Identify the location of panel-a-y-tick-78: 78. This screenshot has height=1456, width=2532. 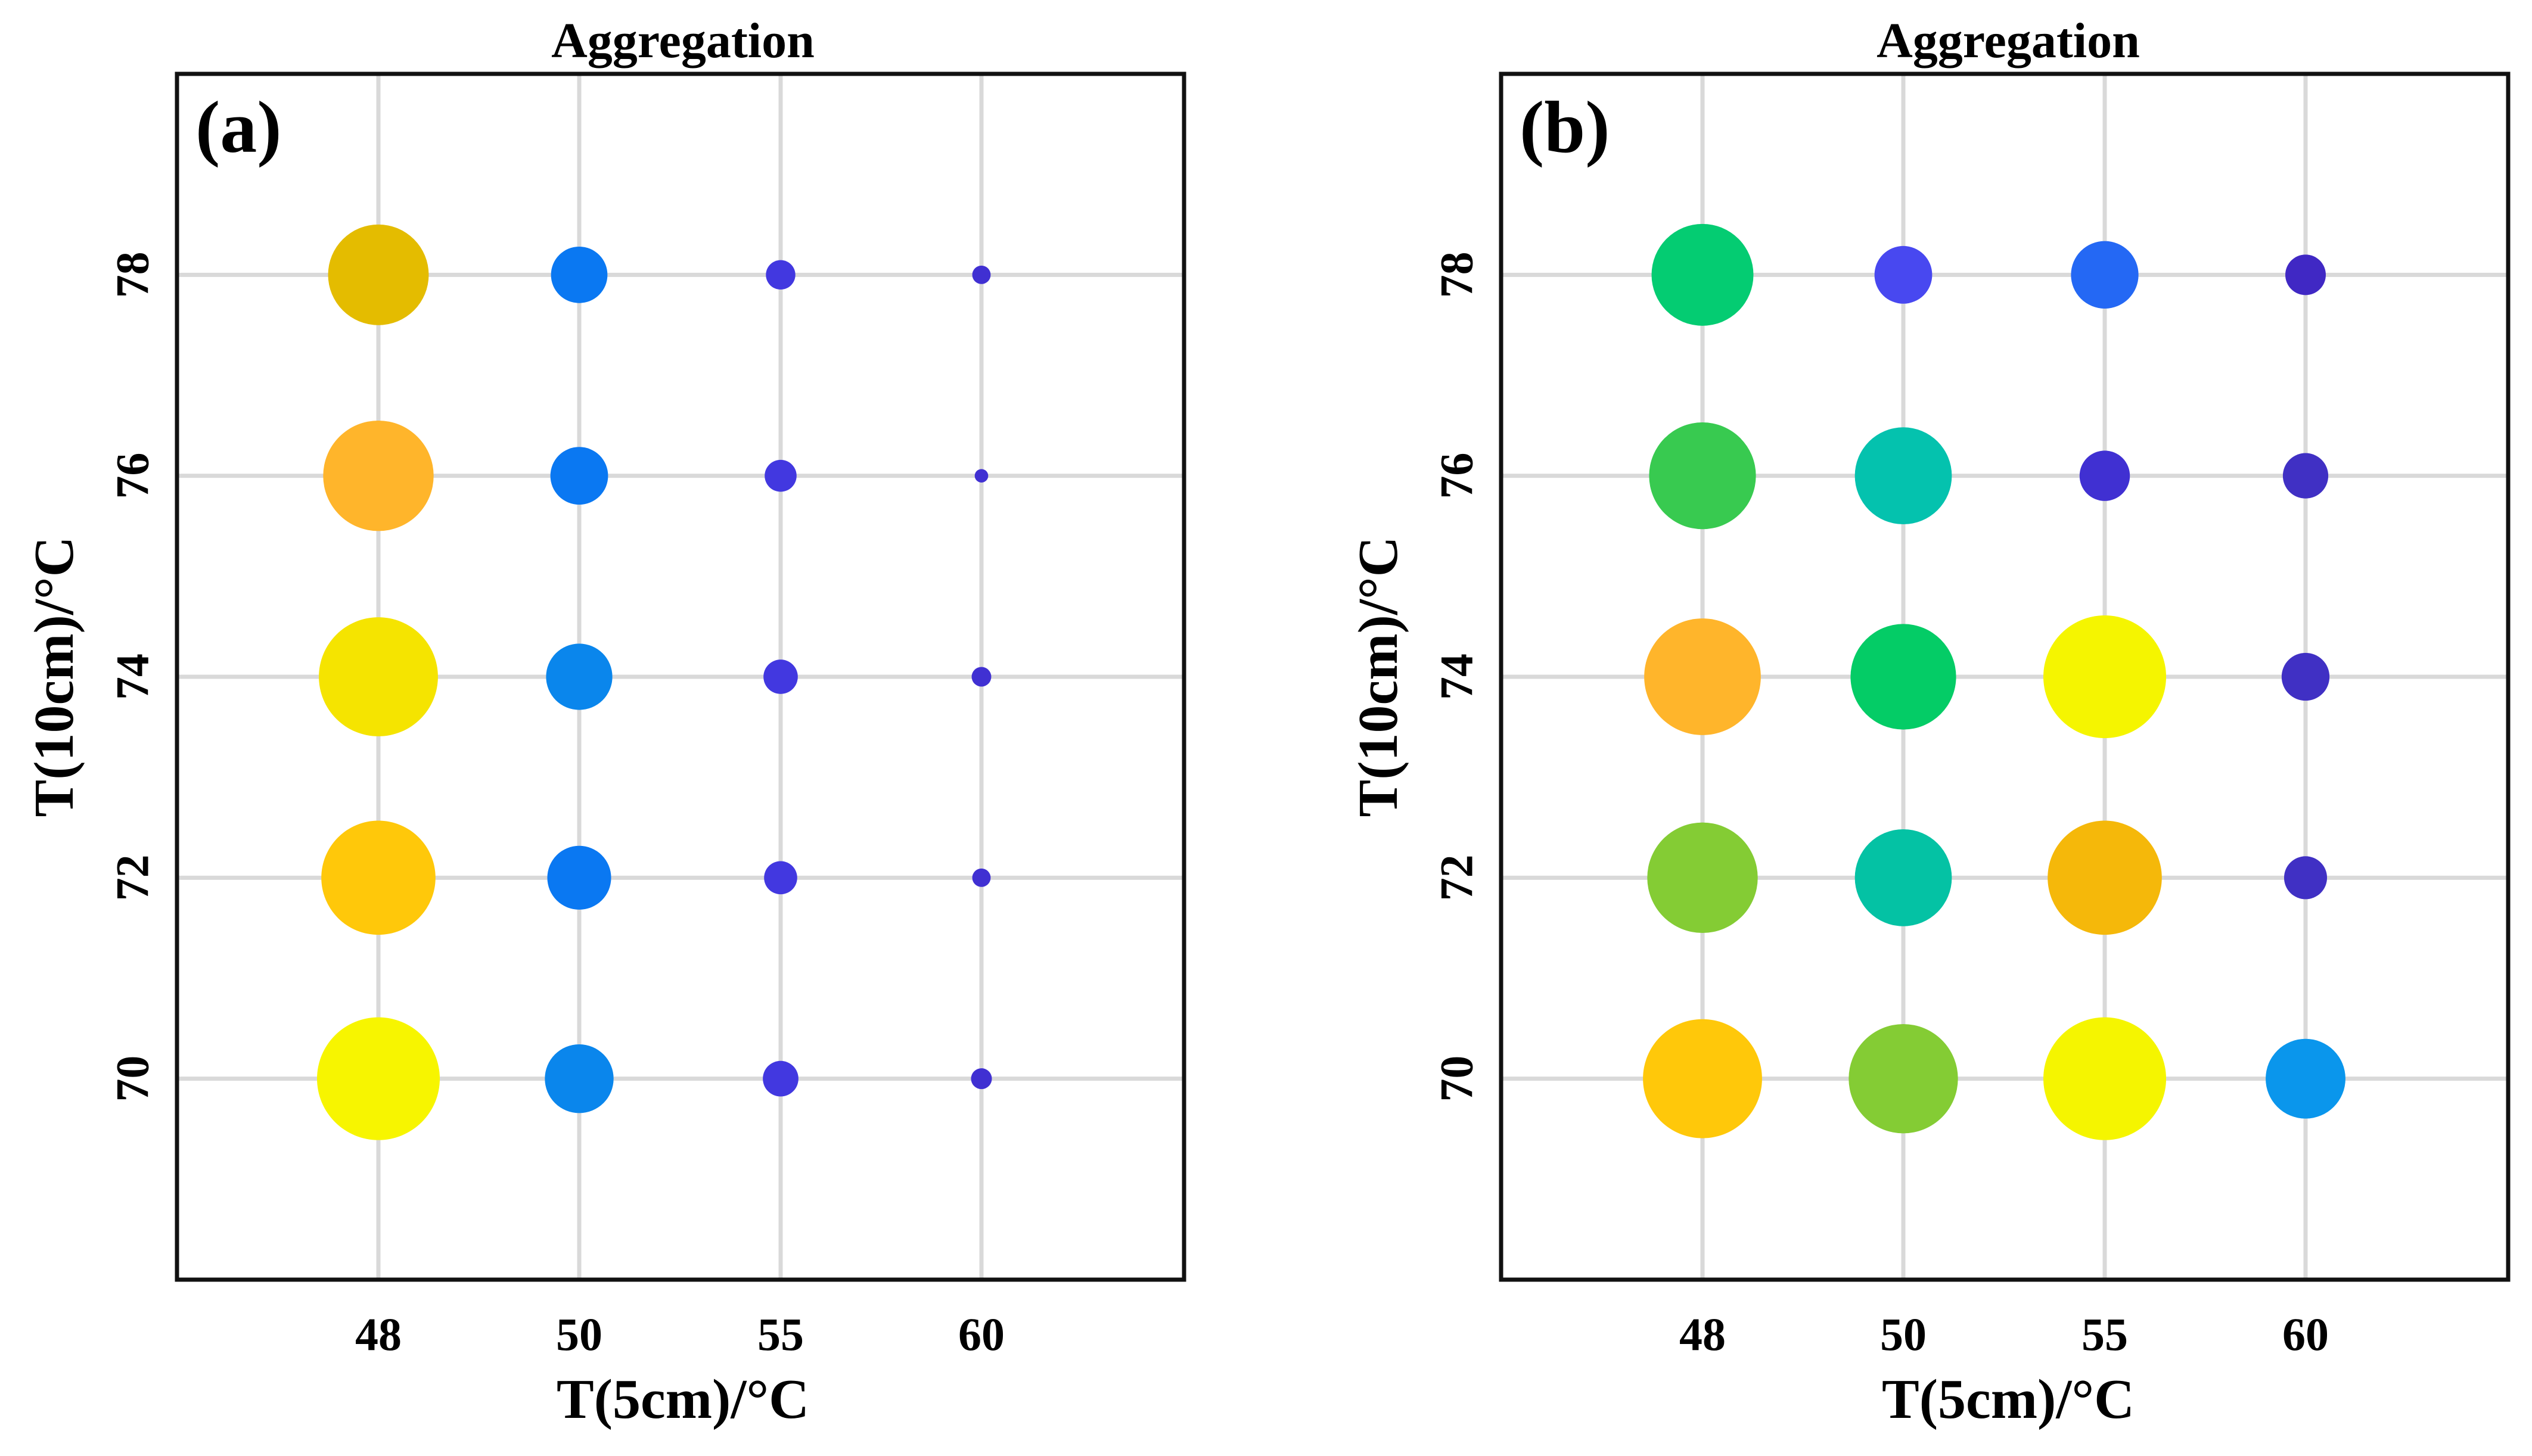
(133, 274).